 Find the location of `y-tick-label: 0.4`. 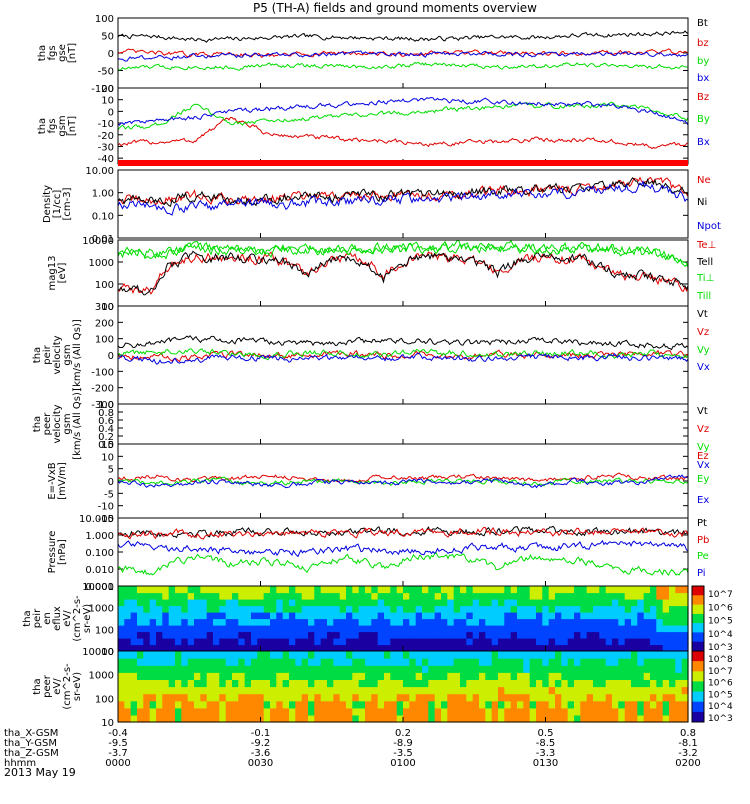

y-tick-label: 0.4 is located at coordinates (106, 429).